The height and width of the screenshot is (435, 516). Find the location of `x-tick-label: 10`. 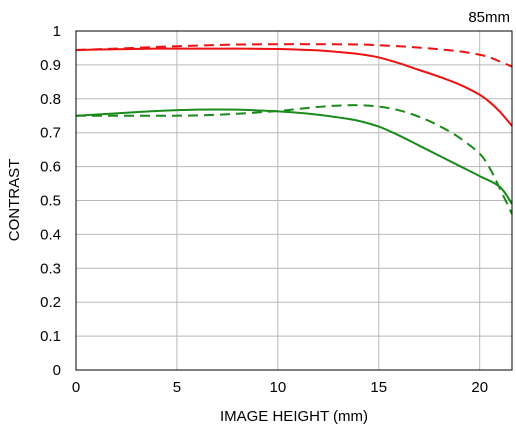

x-tick-label: 10 is located at coordinates (278, 387).